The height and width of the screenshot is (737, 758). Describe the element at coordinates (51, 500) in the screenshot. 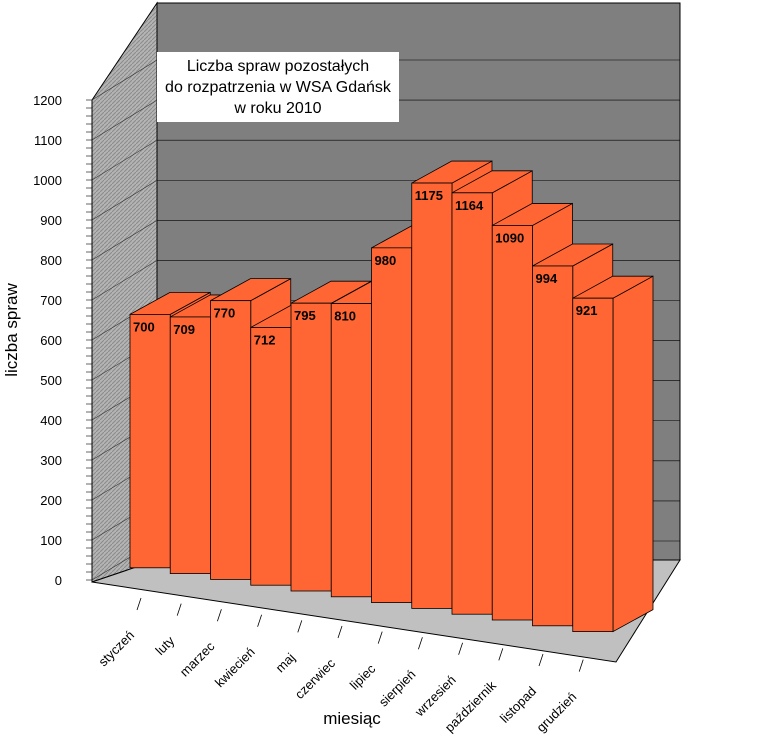

I see `y-tick-label: 200` at that location.